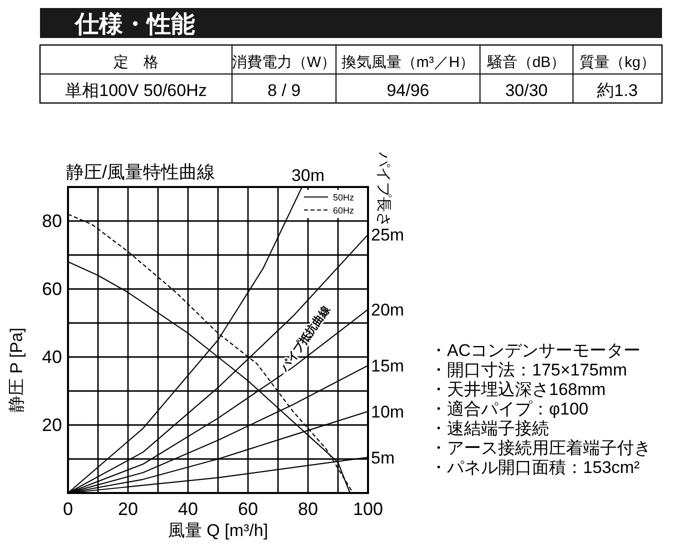 The height and width of the screenshot is (551, 695). I want to click on series-label: 30m, so click(308, 175).